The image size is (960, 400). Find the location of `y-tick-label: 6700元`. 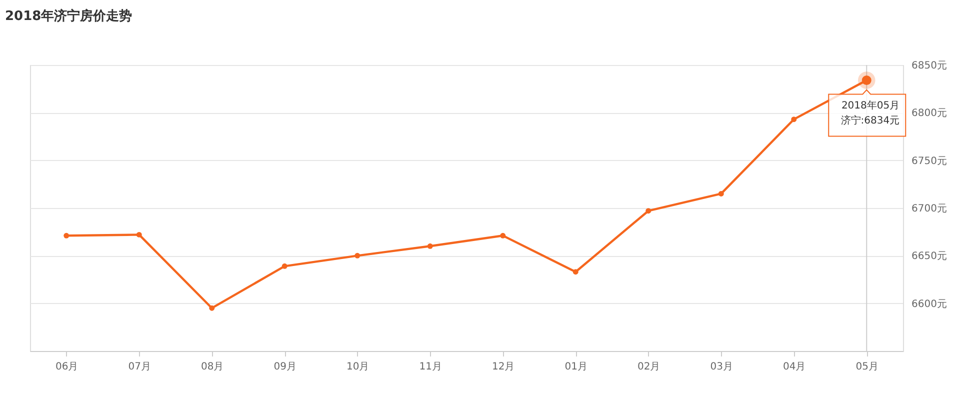

y-tick-label: 6700元 is located at coordinates (929, 209).